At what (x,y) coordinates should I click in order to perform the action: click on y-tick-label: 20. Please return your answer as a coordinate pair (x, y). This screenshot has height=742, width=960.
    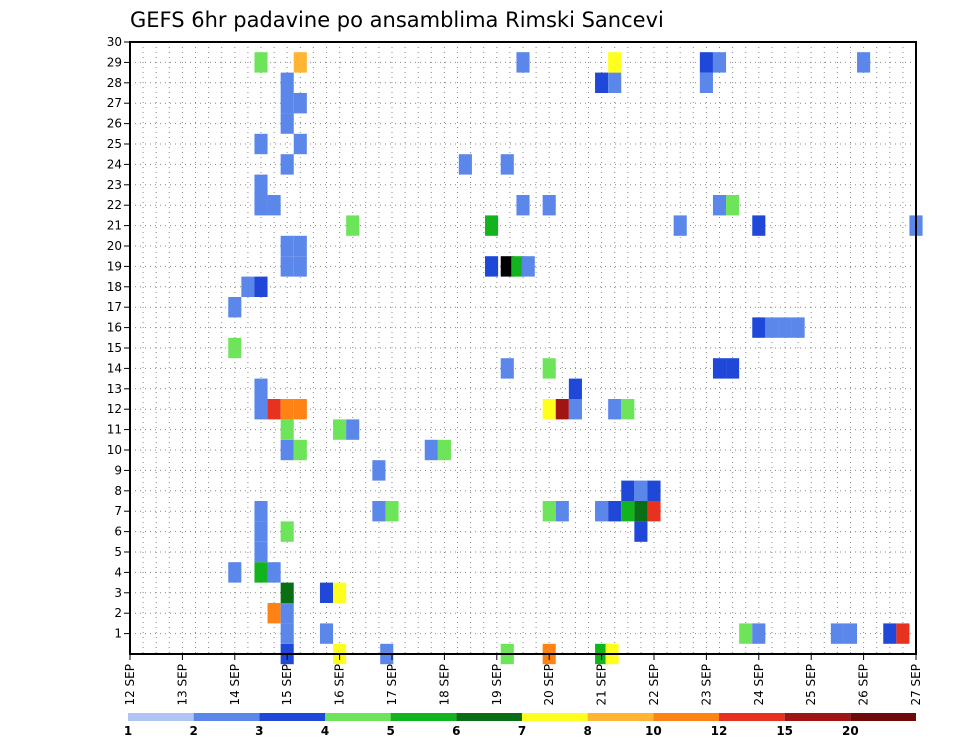
    Looking at the image, I should click on (114, 246).